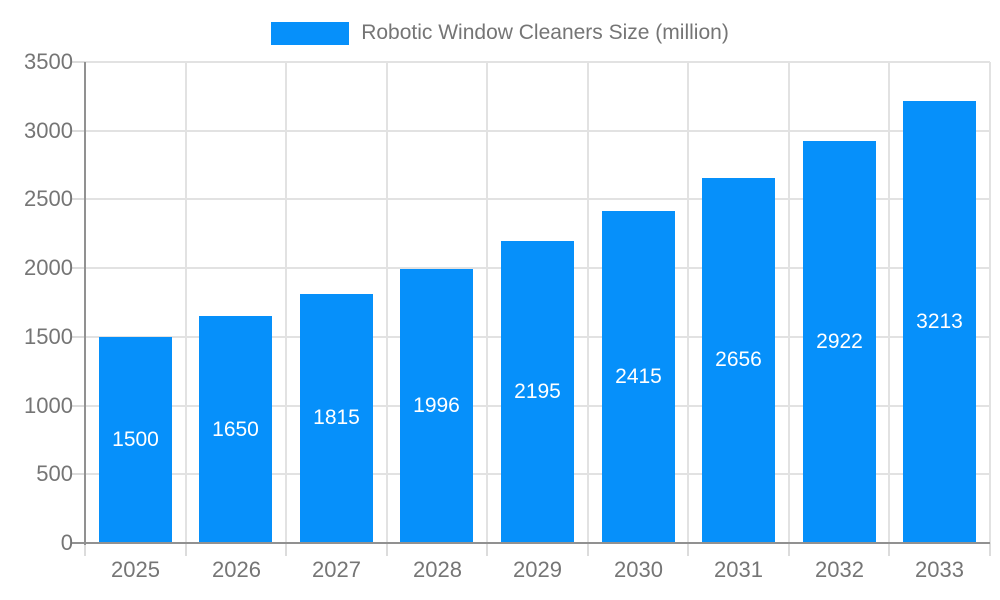  What do you see at coordinates (336, 569) in the screenshot?
I see `x-axis-tick-label: 2027` at bounding box center [336, 569].